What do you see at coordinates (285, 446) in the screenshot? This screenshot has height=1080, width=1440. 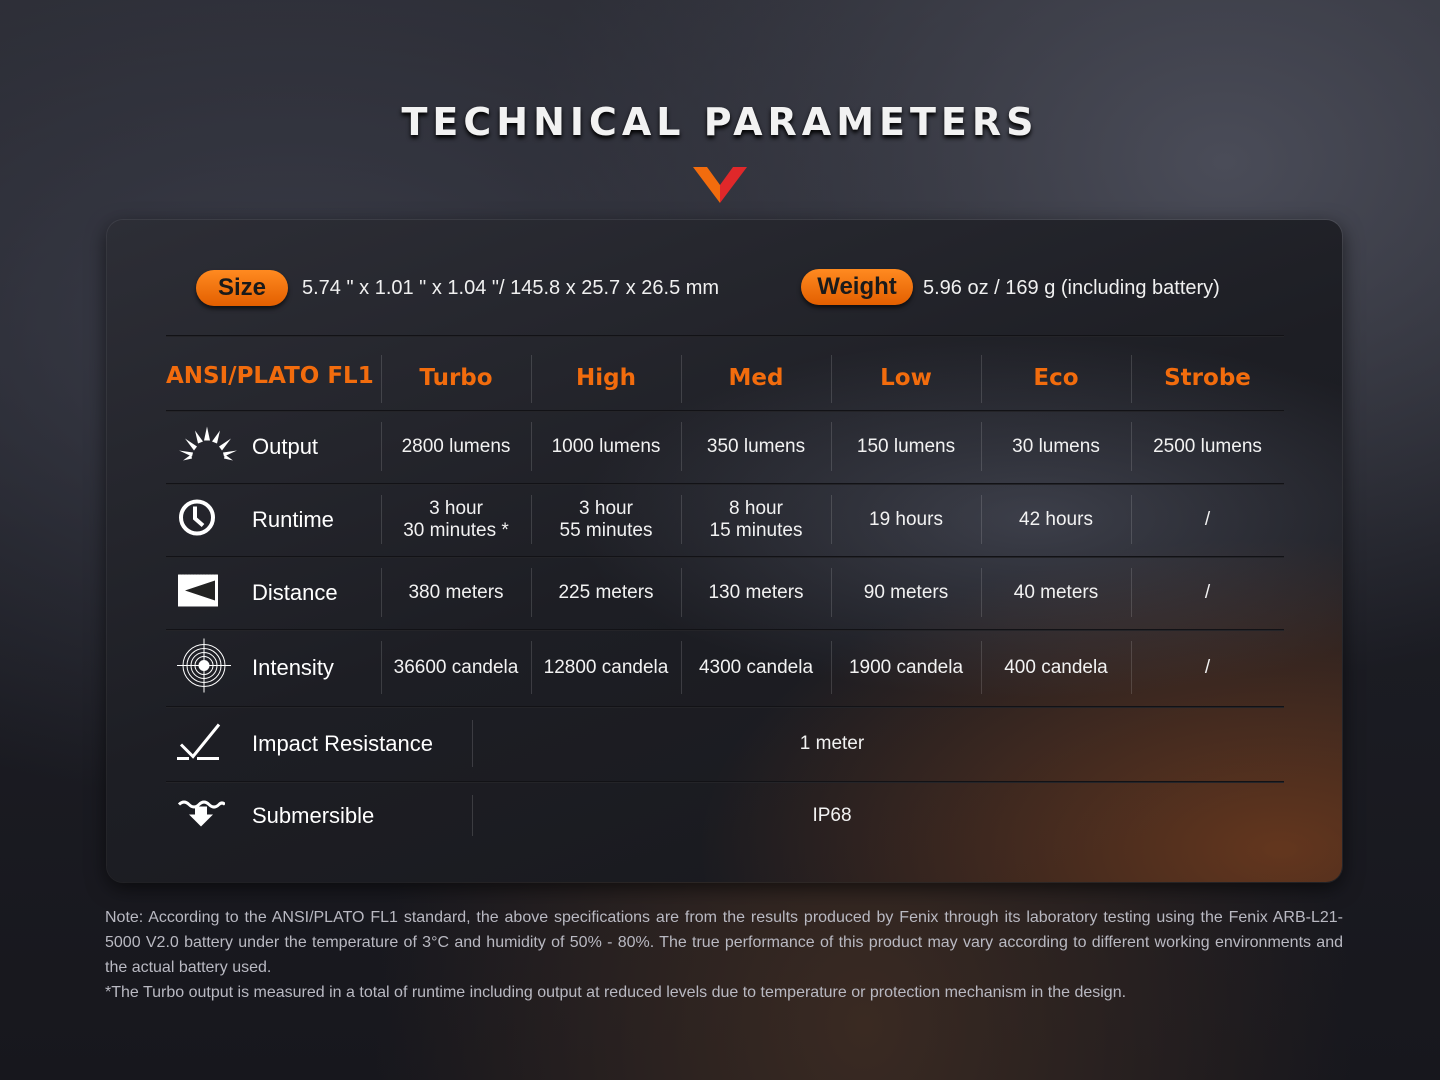 I see `row-label-output: Output` at bounding box center [285, 446].